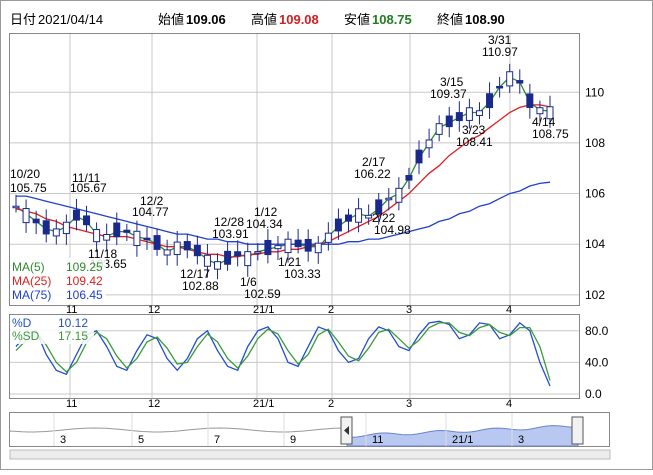 Image resolution: width=653 pixels, height=475 pixels. Describe the element at coordinates (299, 19) in the screenshot. I see `high-value: 109.08` at that location.